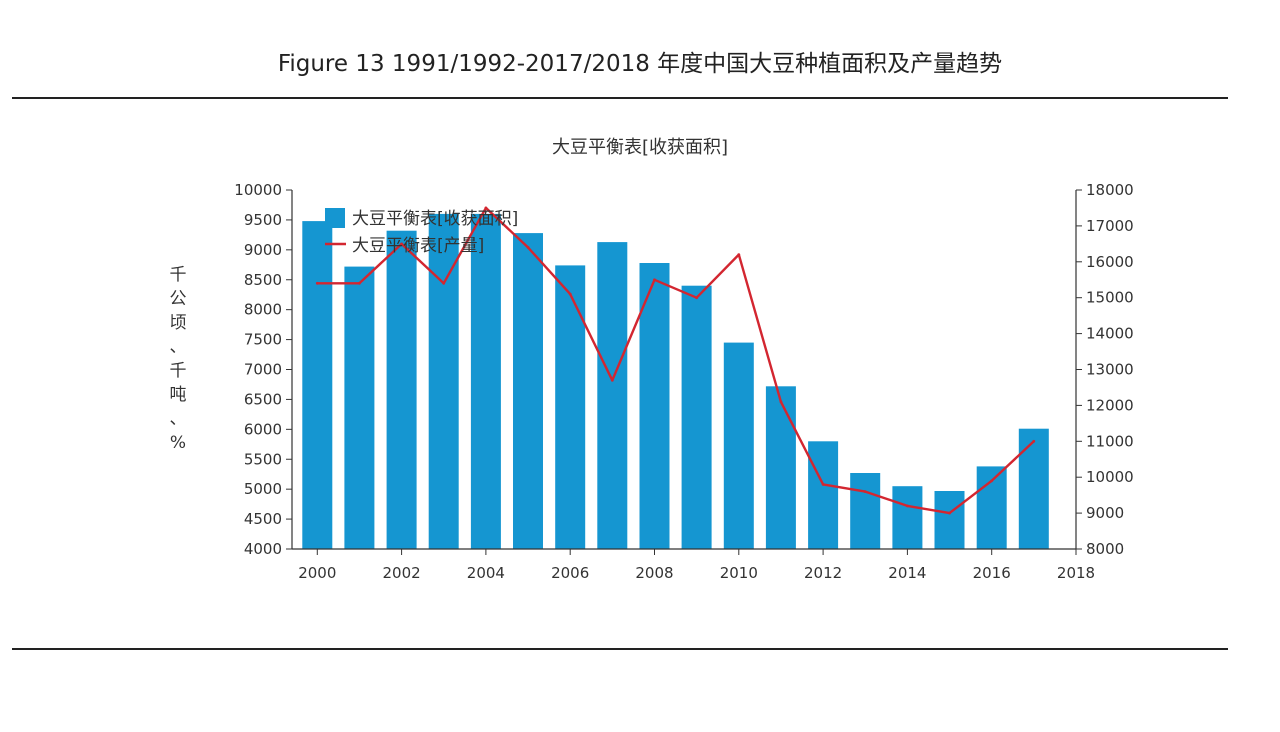 The height and width of the screenshot is (732, 1280). Describe the element at coordinates (435, 219) in the screenshot. I see `legend-label-bar: 大豆平衡表[收获面积]` at that location.